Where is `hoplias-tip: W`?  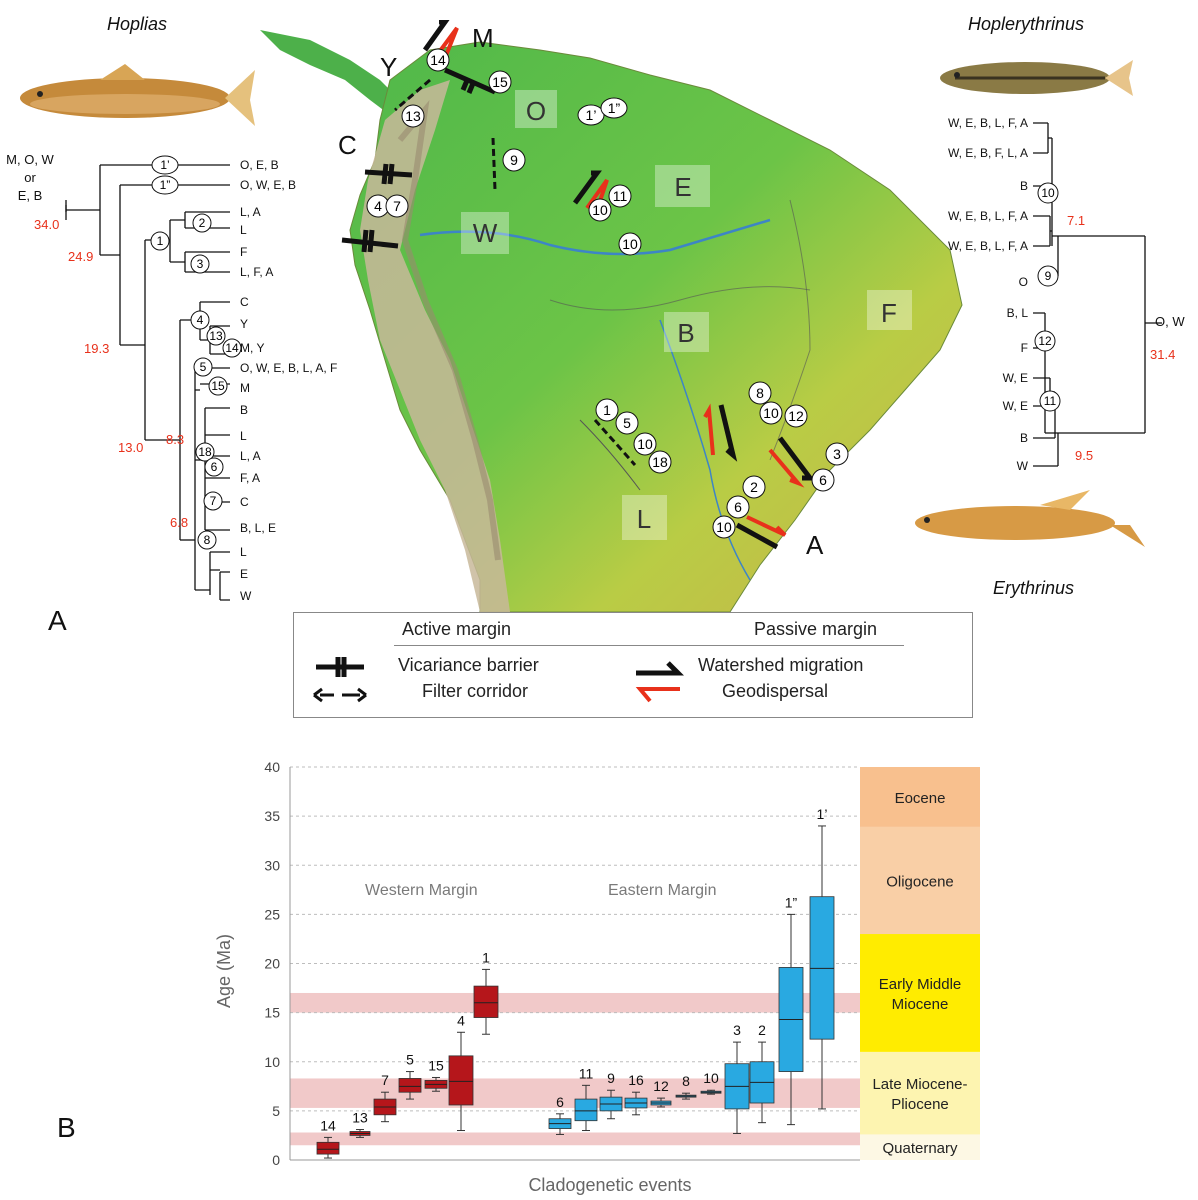 hoplias-tip: W is located at coordinates (246, 596).